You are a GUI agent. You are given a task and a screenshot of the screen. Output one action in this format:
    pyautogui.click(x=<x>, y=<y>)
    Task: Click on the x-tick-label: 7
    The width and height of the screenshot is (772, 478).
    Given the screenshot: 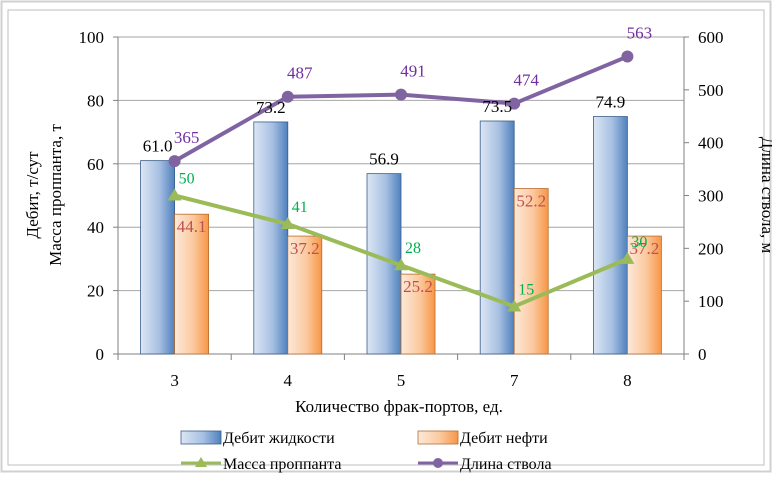 What is the action you would take?
    pyautogui.click(x=514, y=380)
    